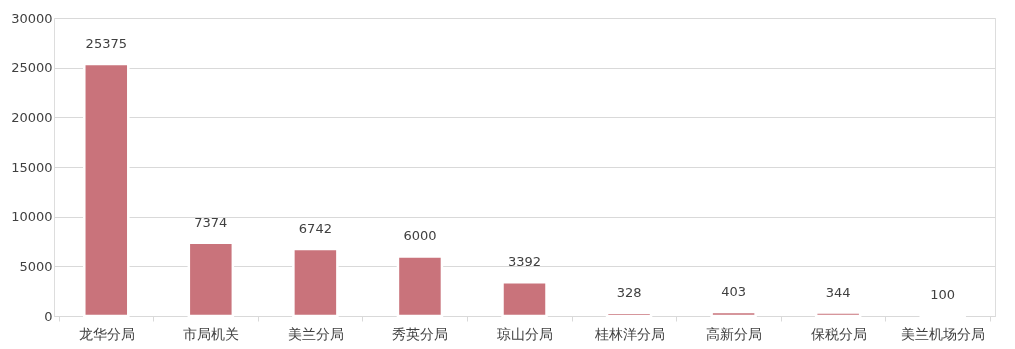 The image size is (1015, 349). Describe the element at coordinates (106, 333) in the screenshot. I see `x-tick-label: 龙华分局` at that location.